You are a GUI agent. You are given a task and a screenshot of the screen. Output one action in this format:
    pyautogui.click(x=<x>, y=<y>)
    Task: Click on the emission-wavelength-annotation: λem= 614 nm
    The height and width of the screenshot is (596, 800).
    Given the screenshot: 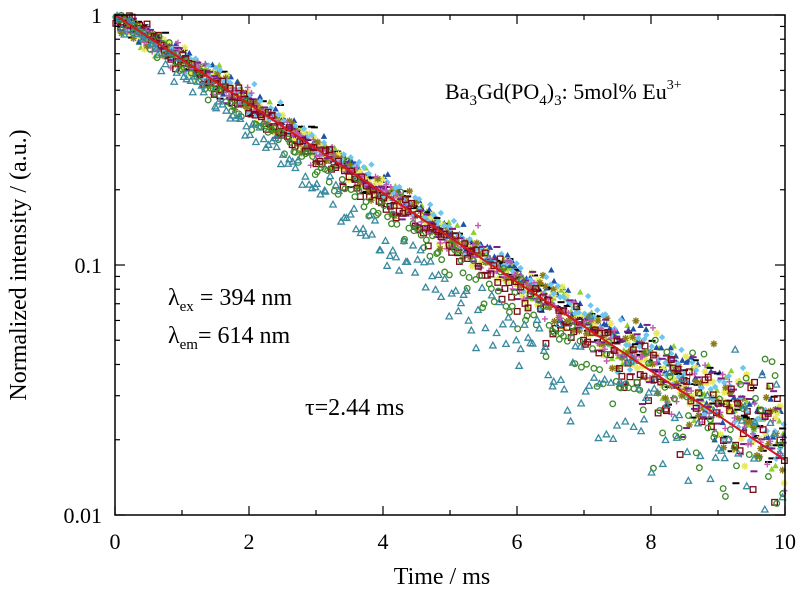 What is the action you would take?
    pyautogui.click(x=229, y=338)
    